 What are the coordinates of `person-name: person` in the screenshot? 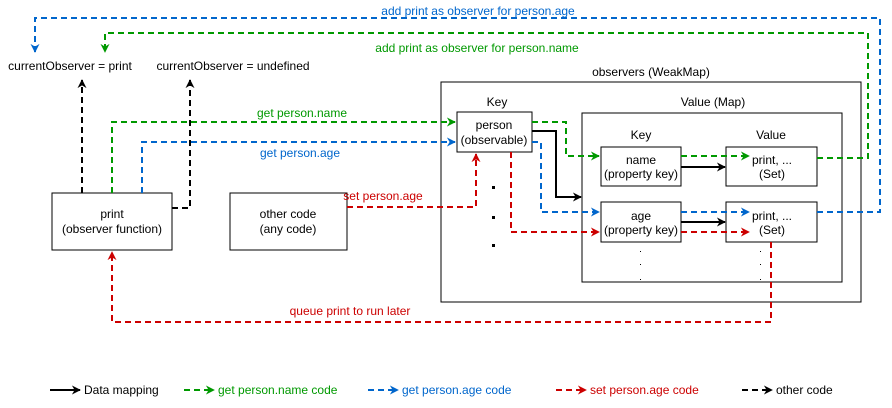 It's located at (494, 125).